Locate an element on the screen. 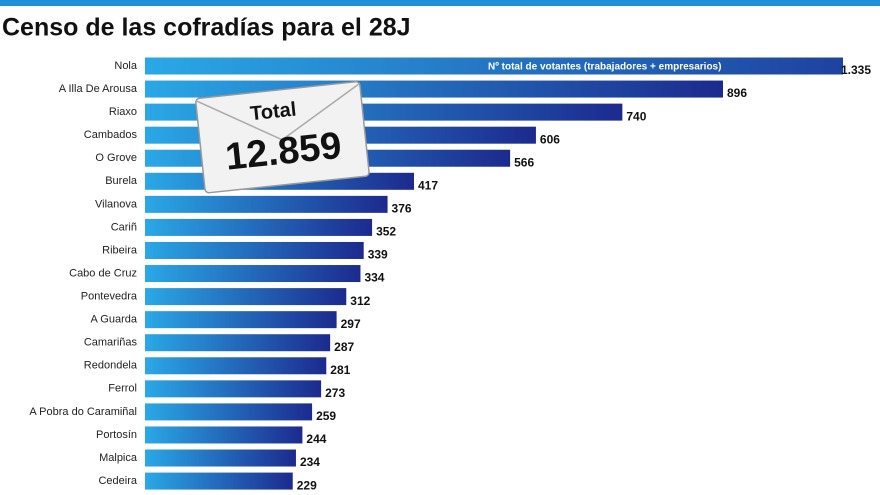  y-tick-label: A Illa De Arousa is located at coordinates (98, 89).